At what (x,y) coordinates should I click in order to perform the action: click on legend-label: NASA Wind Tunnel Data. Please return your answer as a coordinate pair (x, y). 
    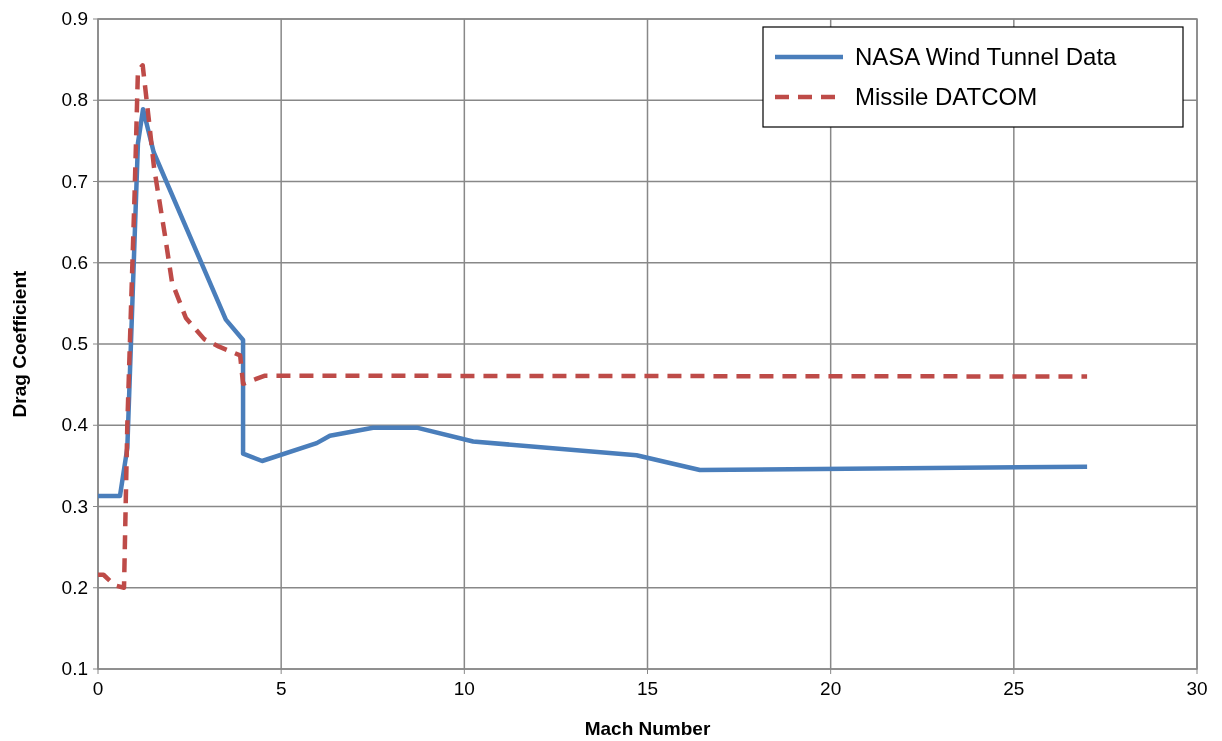
    Looking at the image, I should click on (986, 56).